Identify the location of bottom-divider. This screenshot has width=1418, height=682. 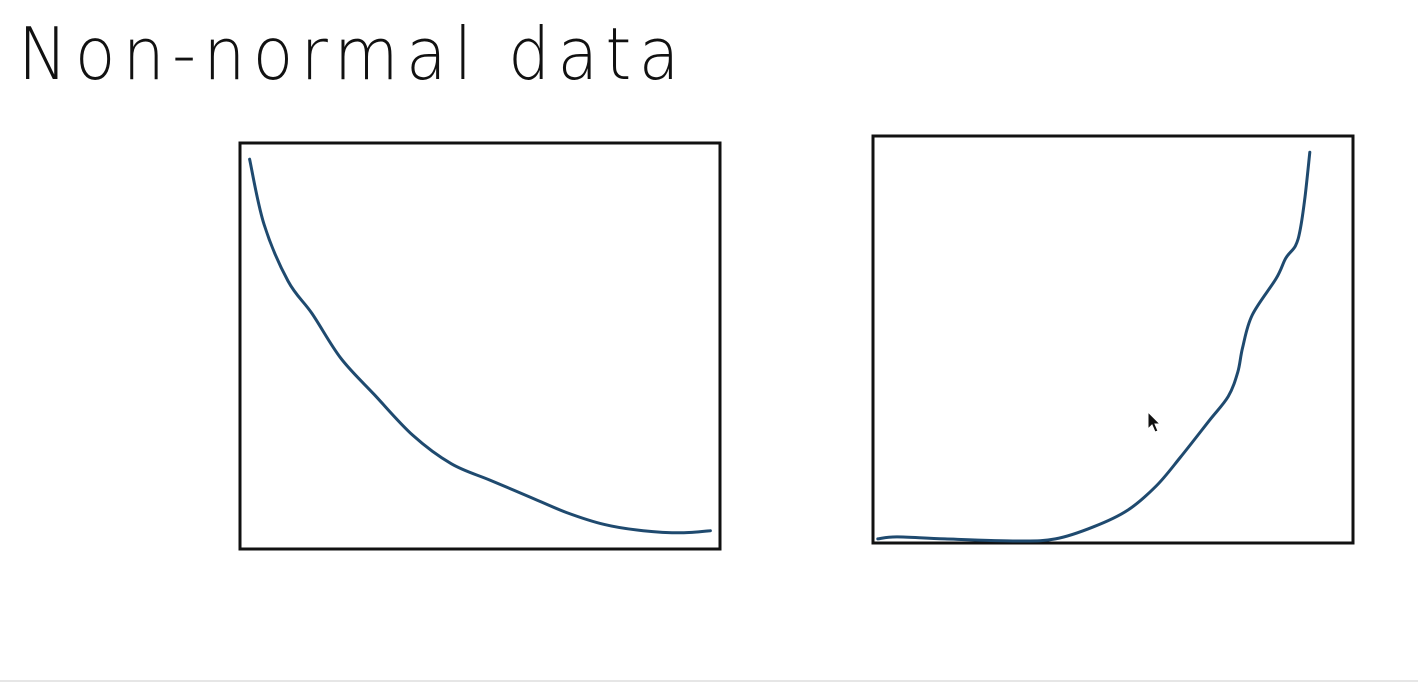
(709, 681).